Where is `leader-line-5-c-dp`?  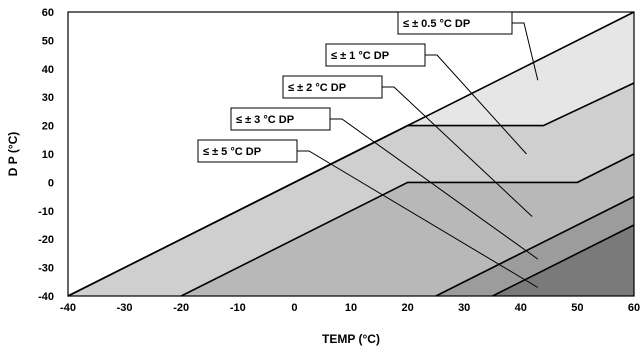 leader-line-5-c-dp is located at coordinates (418, 219).